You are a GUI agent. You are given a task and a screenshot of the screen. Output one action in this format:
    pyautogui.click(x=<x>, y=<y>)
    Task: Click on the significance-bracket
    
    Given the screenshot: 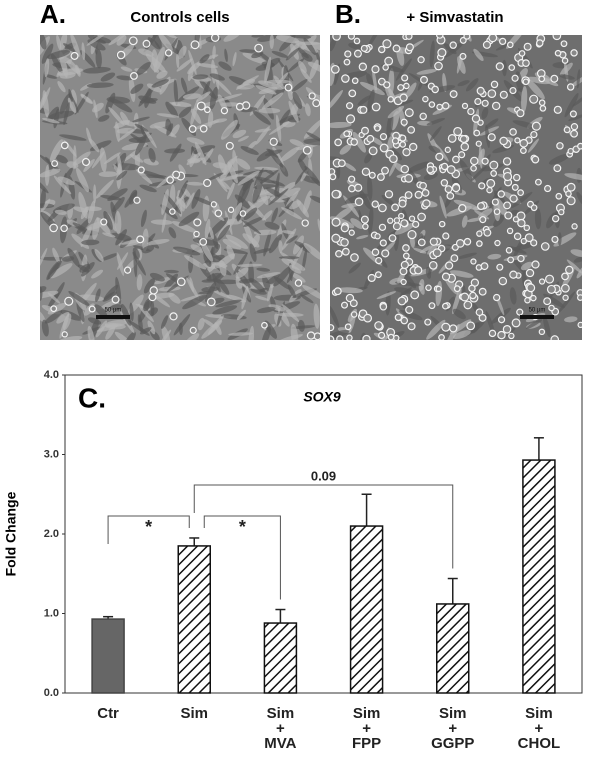 What is the action you would take?
    pyautogui.click(x=323, y=526)
    